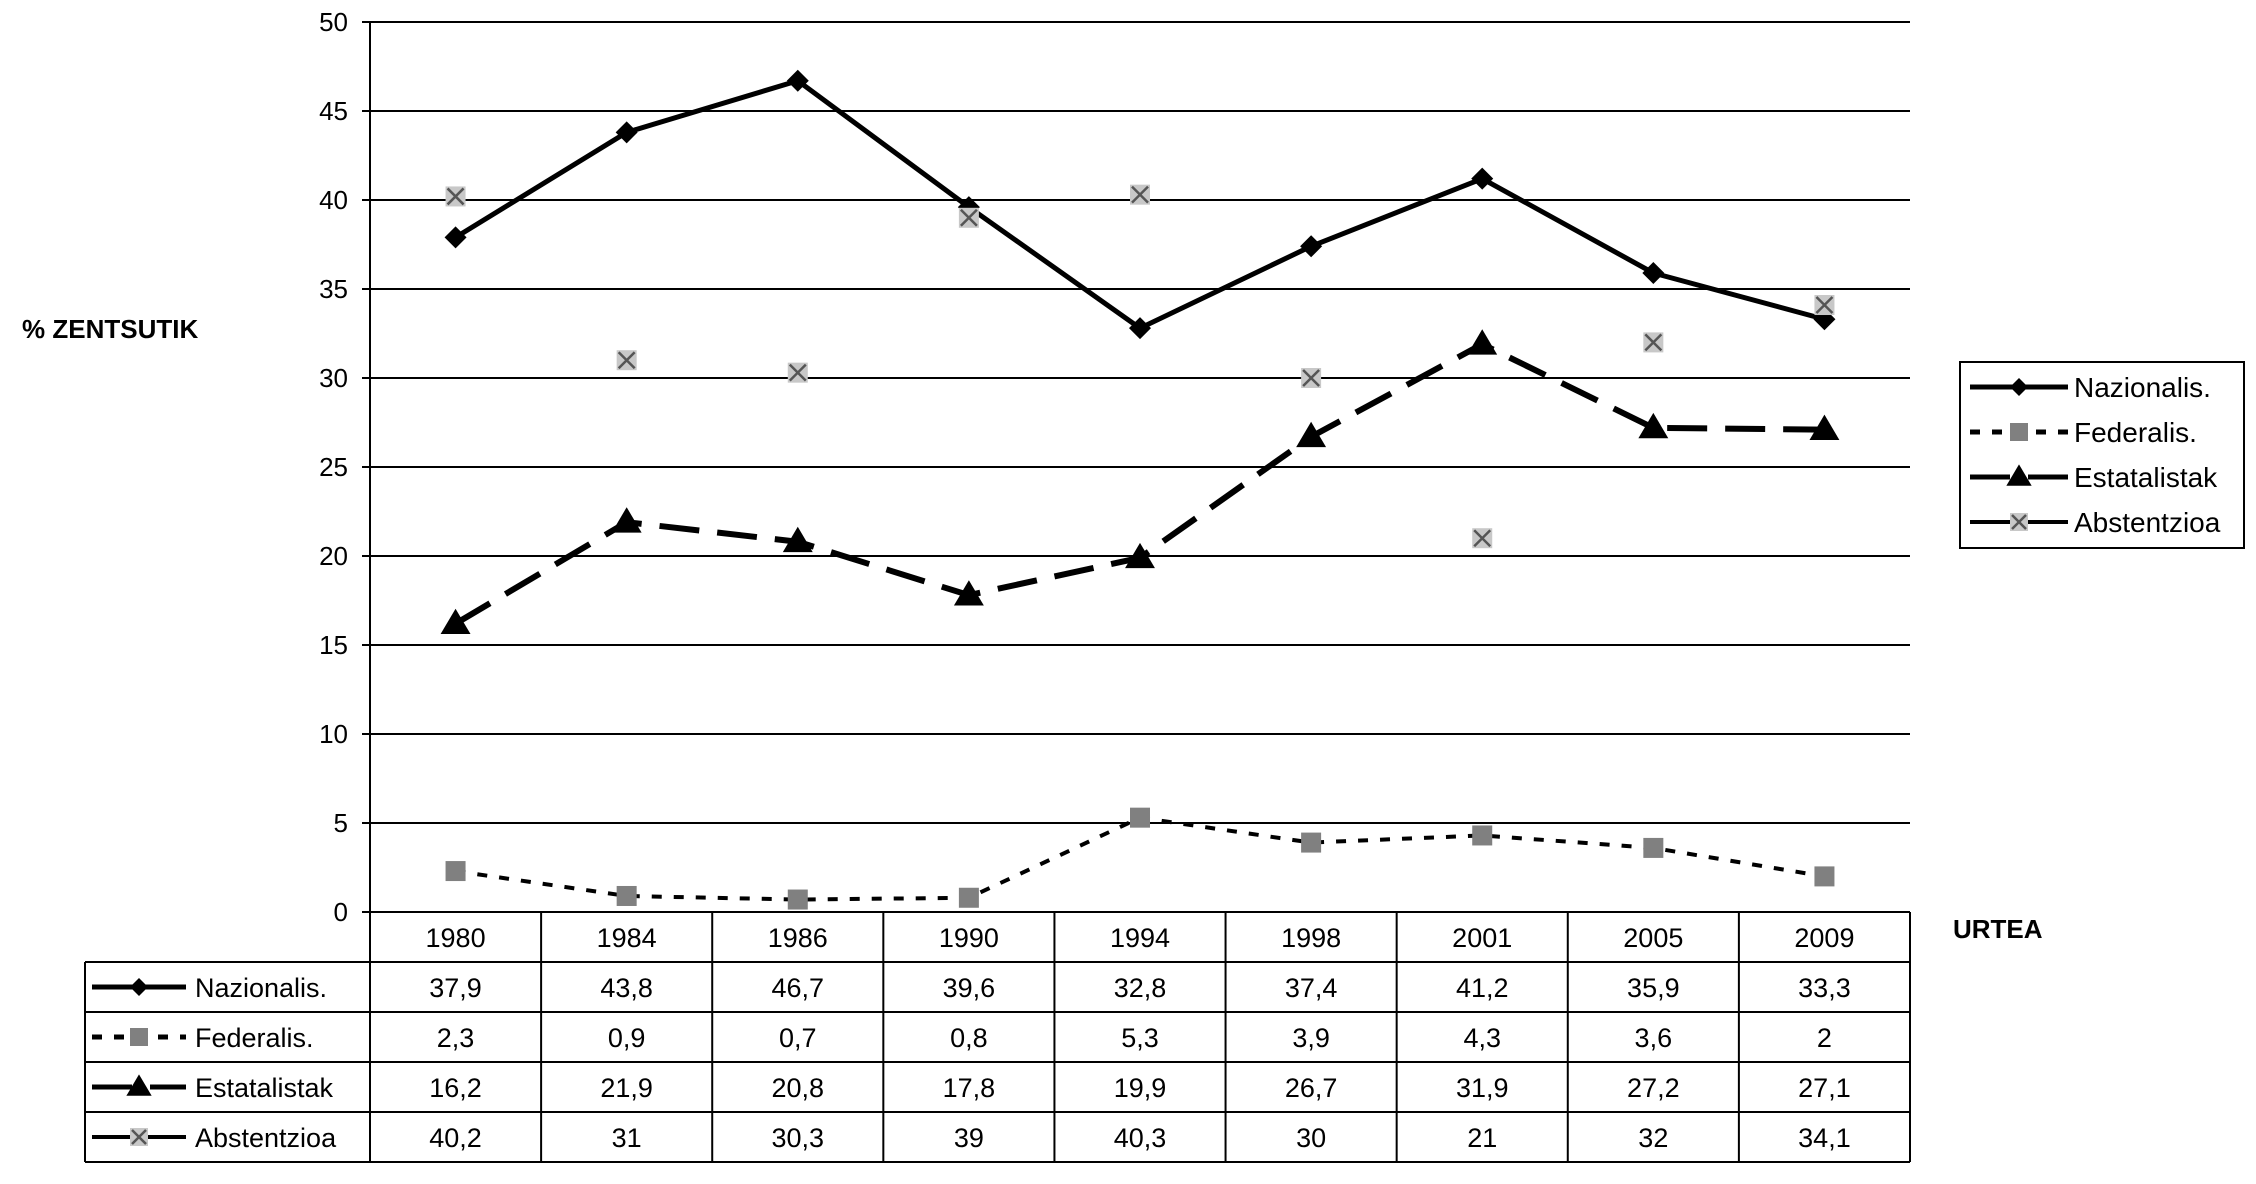 The image size is (2256, 1184). I want to click on y-tick-label: 10, so click(333, 734).